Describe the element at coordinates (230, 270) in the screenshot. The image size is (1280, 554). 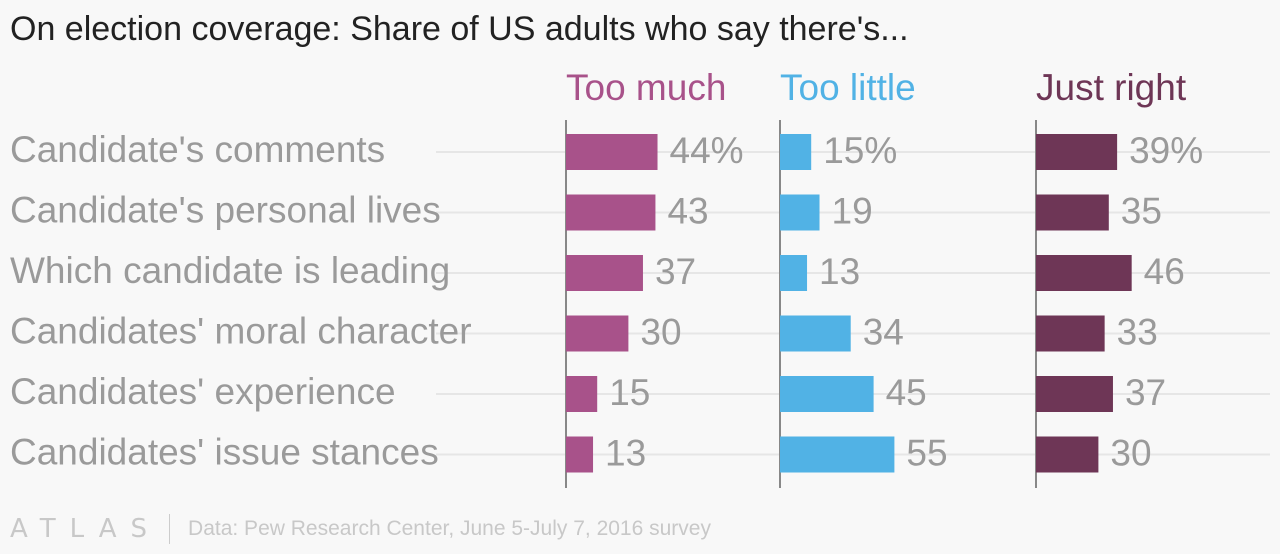
I see `category-label-which-candidate-is-leading: Which candidate is leading` at that location.